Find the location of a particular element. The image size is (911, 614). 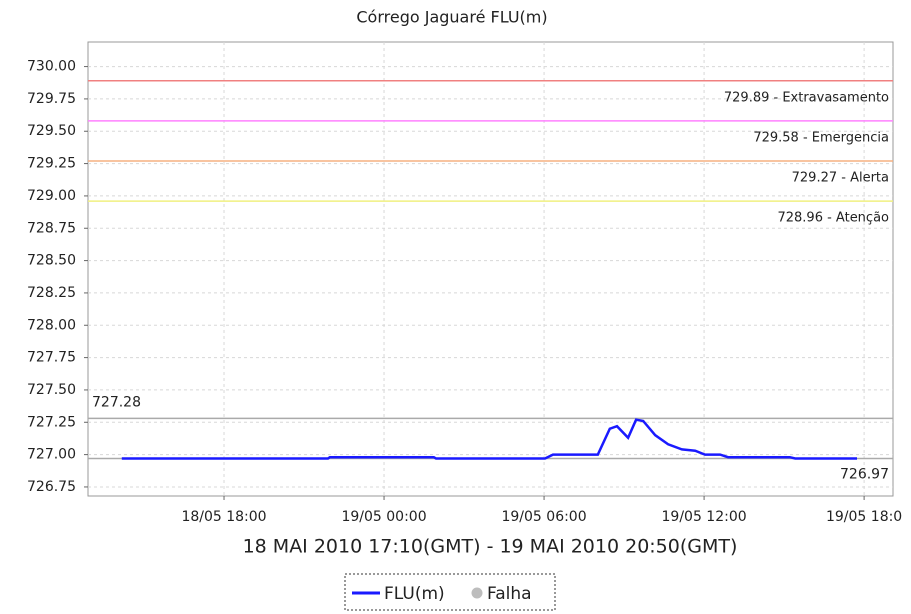

x-tick-label: 19/05 12:00 is located at coordinates (704, 517).